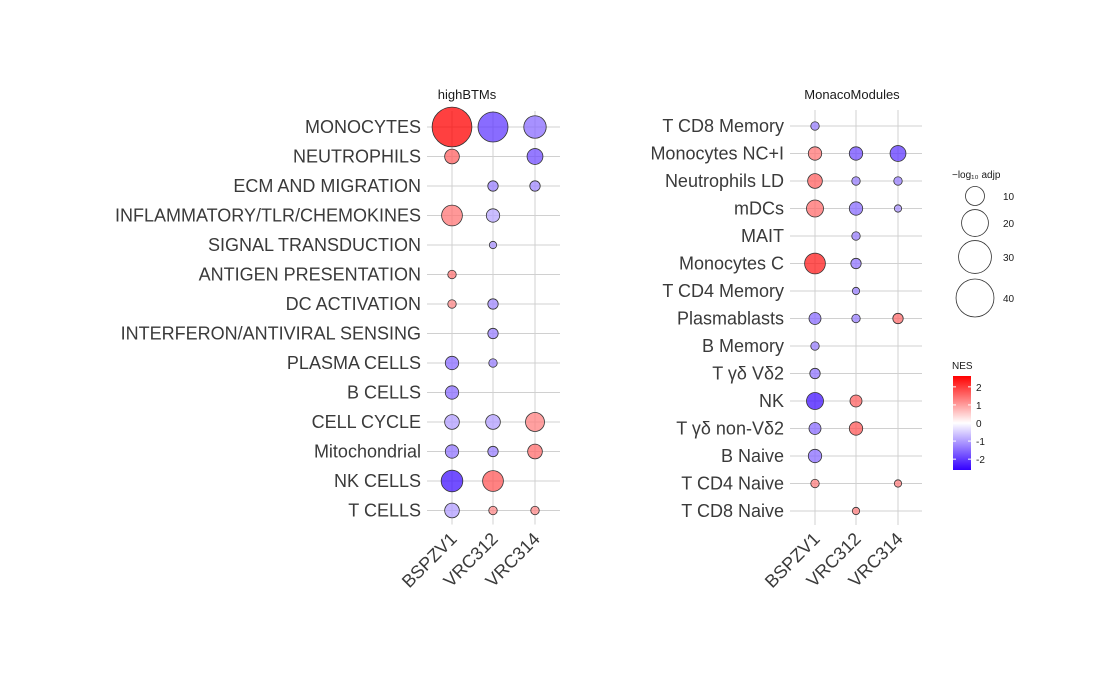 This screenshot has height=686, width=1104. Describe the element at coordinates (268, 216) in the screenshot. I see `row-label-inflammatory-tlr-chemokines: INFLAMMATORY/TLR/CHEMOKINES` at that location.